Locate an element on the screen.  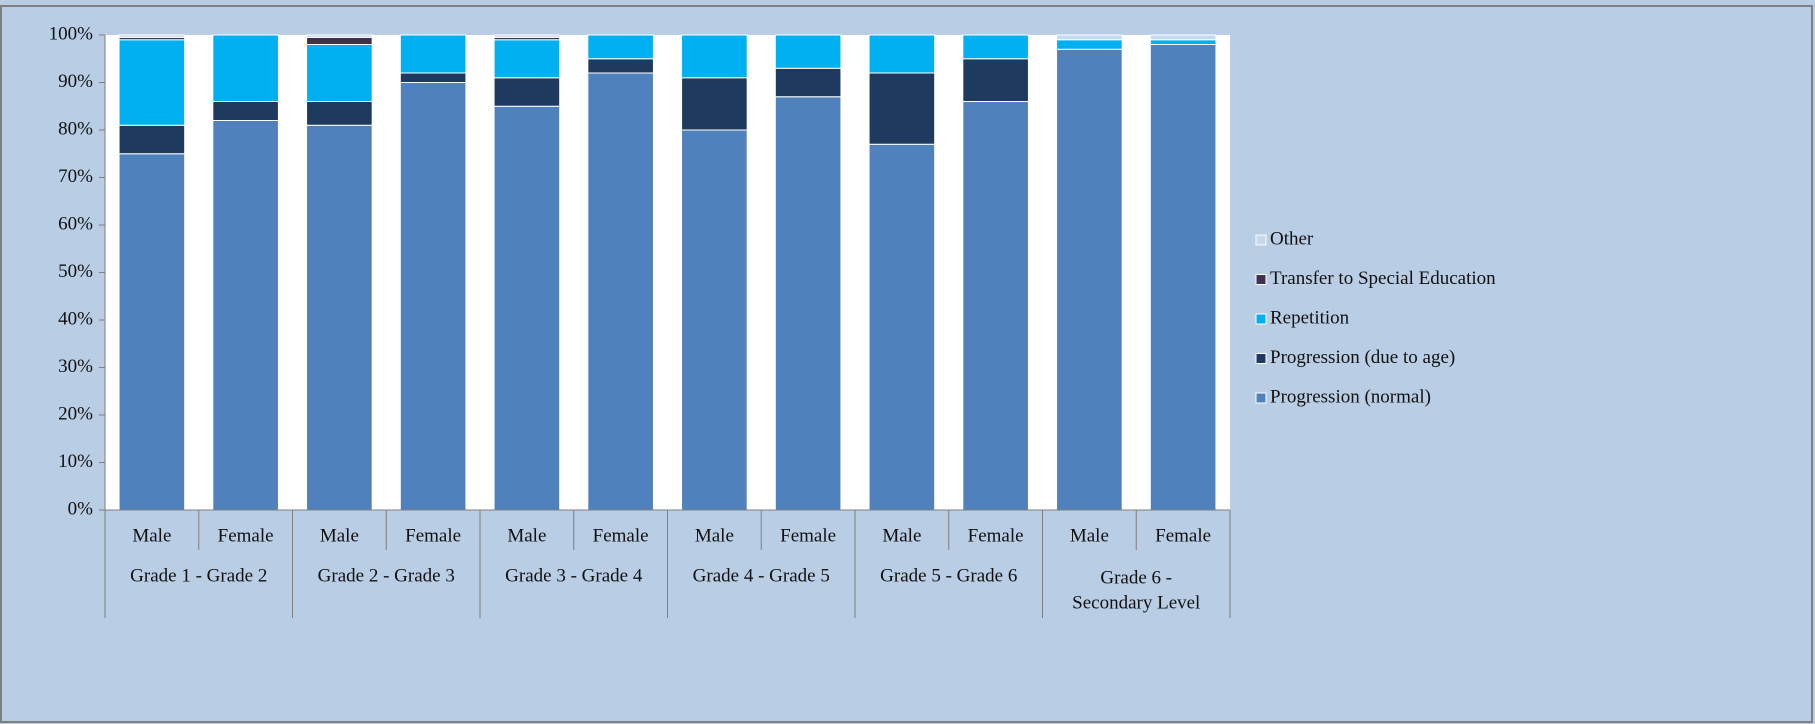
group-label: Grade 4 - Grade 5 is located at coordinates (761, 575).